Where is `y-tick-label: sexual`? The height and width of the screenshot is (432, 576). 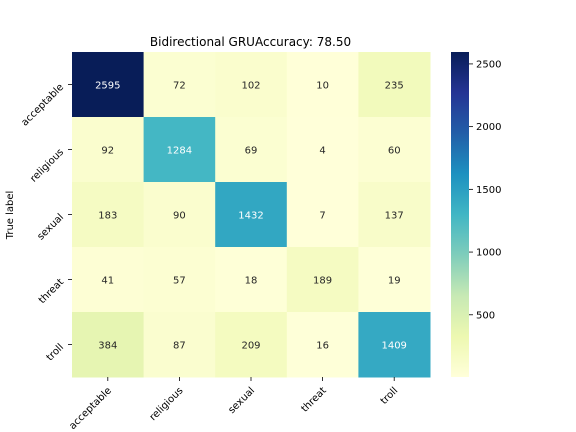 y-tick-label: sexual is located at coordinates (50, 227).